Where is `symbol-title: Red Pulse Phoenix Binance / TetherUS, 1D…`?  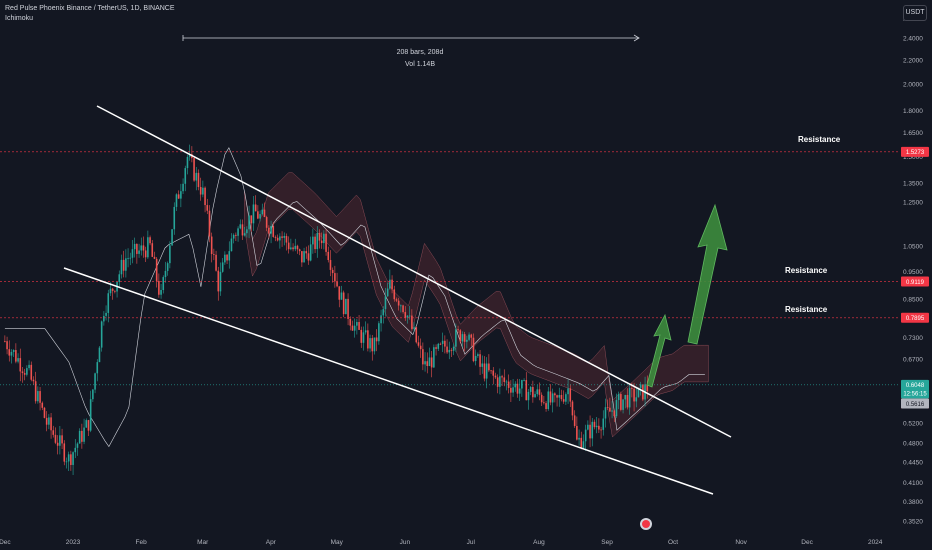
symbol-title: Red Pulse Phoenix Binance / TetherUS, 1D… is located at coordinates (90, 8).